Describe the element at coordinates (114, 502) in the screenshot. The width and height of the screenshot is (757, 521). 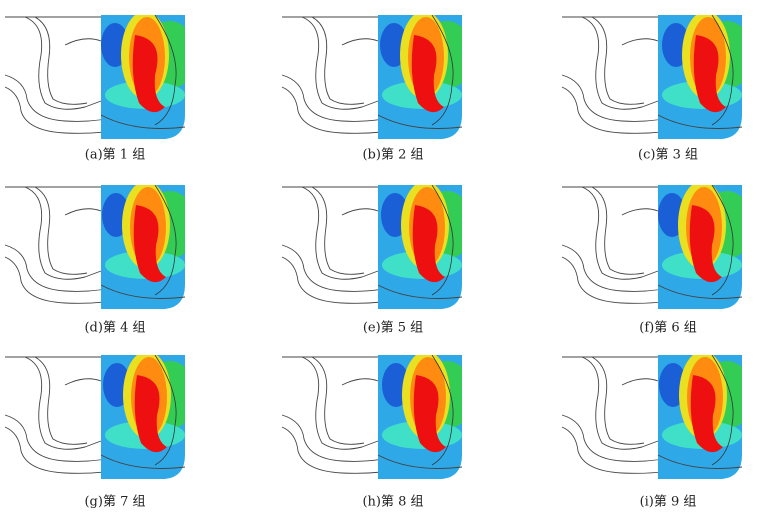
I see `panel-caption: (g)第 7 组` at that location.